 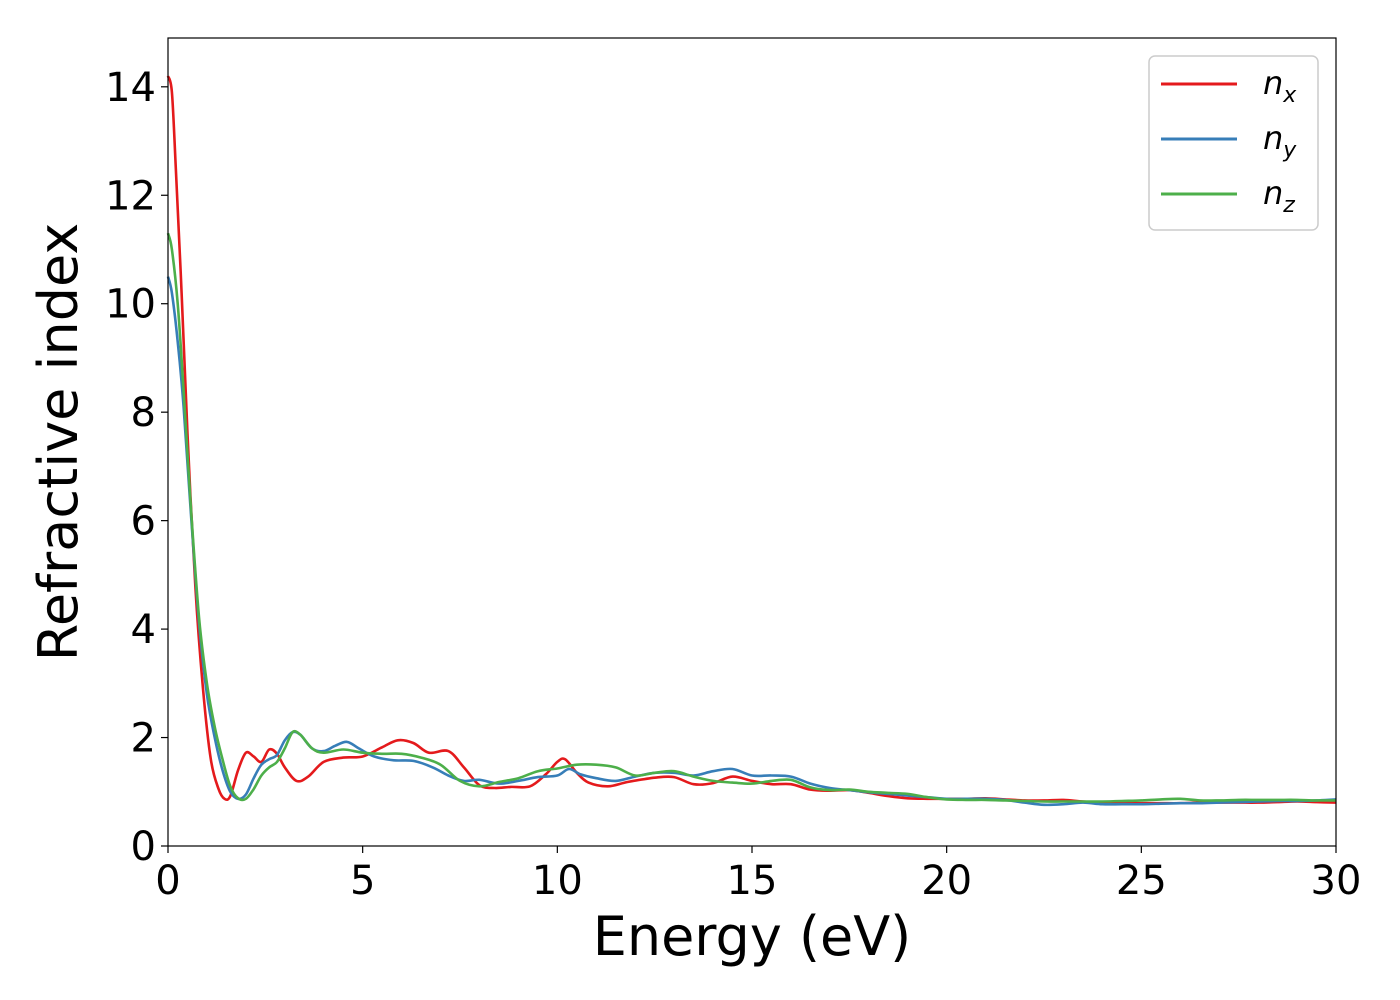 What do you see at coordinates (1280, 141) in the screenshot?
I see `legend-label-n_y: ny` at bounding box center [1280, 141].